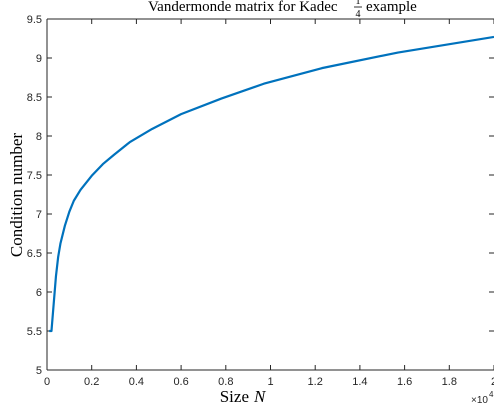  Describe the element at coordinates (492, 382) in the screenshot. I see `x-tick-label: 2` at that location.